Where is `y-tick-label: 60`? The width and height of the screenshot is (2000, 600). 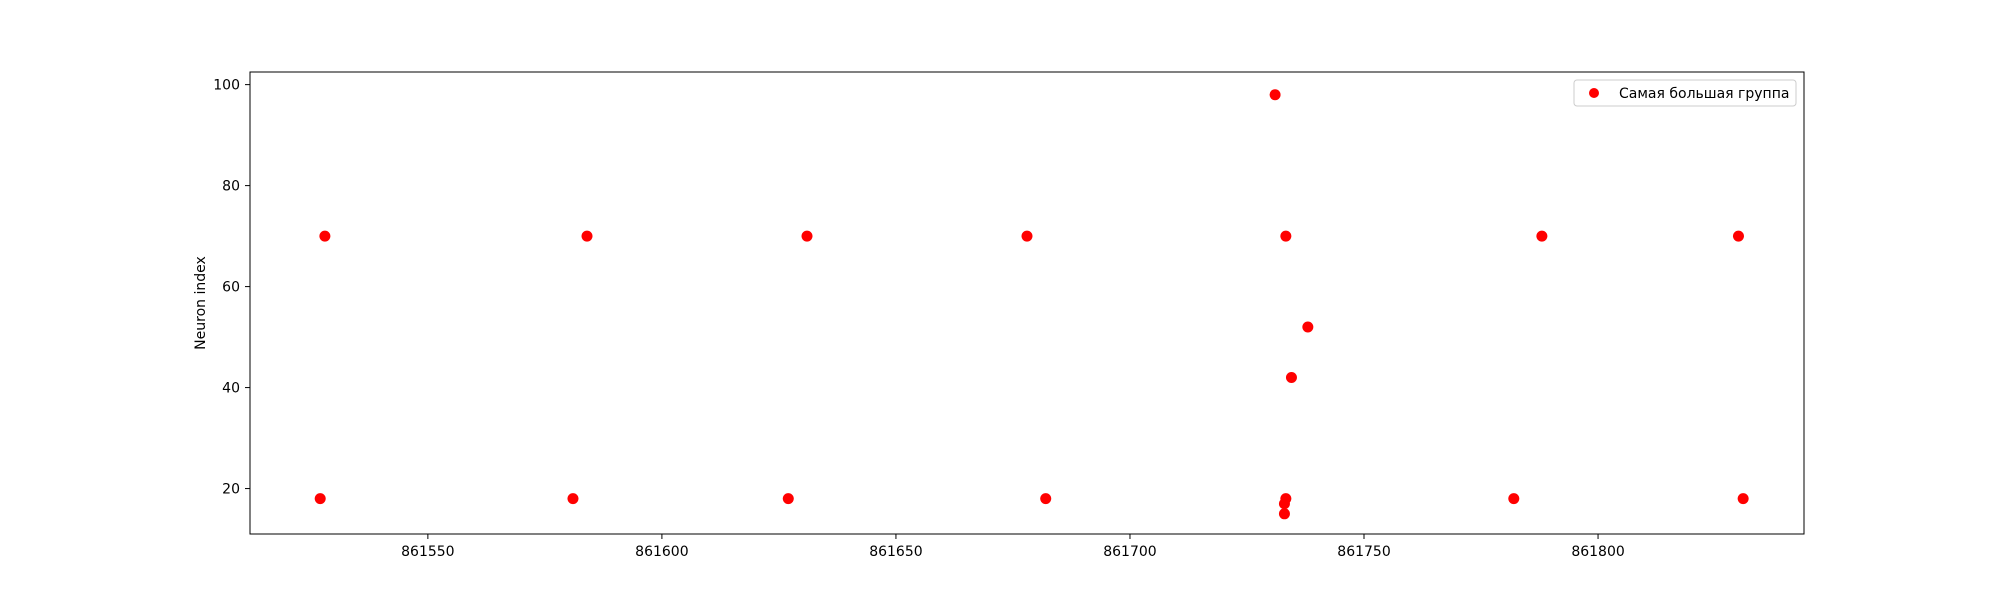 y-tick-label: 60 is located at coordinates (231, 288).